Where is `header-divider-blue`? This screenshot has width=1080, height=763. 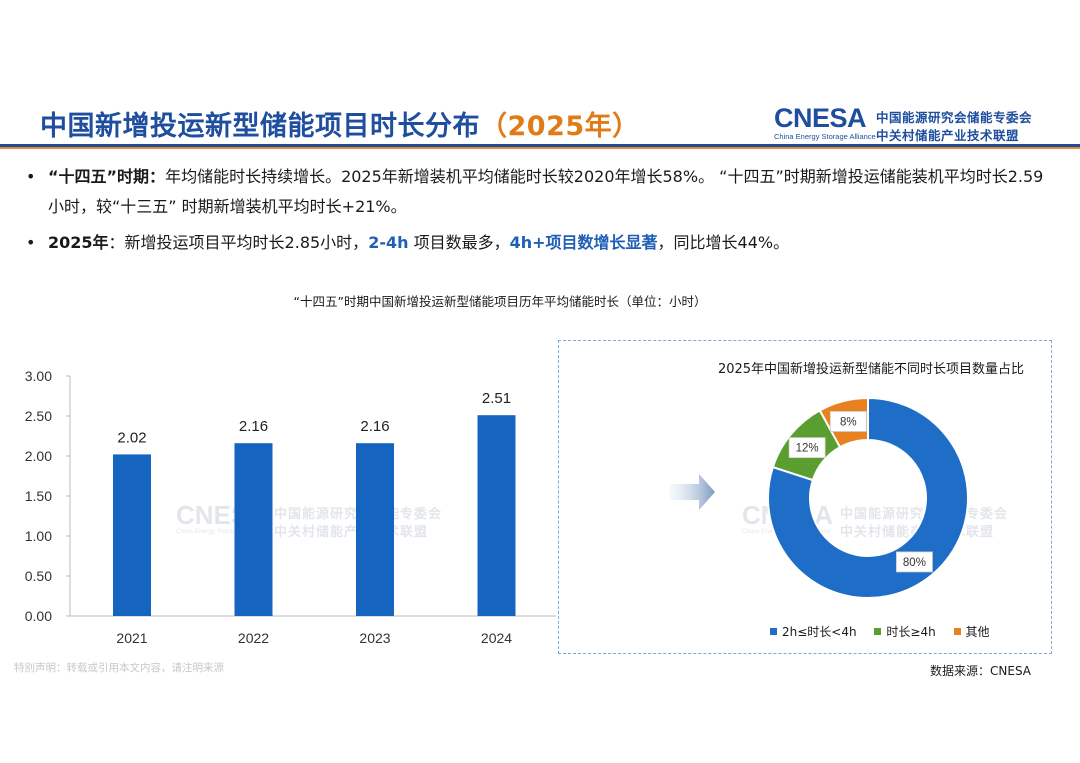
header-divider-blue is located at coordinates (540, 145).